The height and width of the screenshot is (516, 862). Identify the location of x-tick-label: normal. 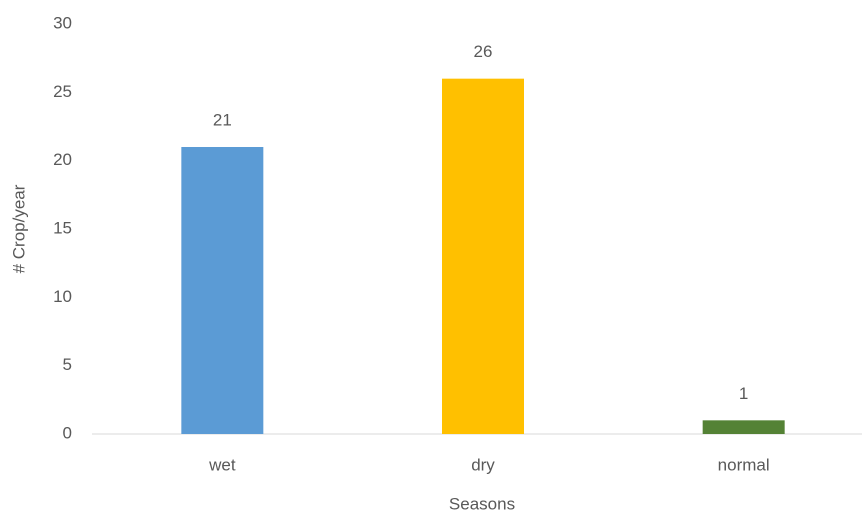
(744, 464).